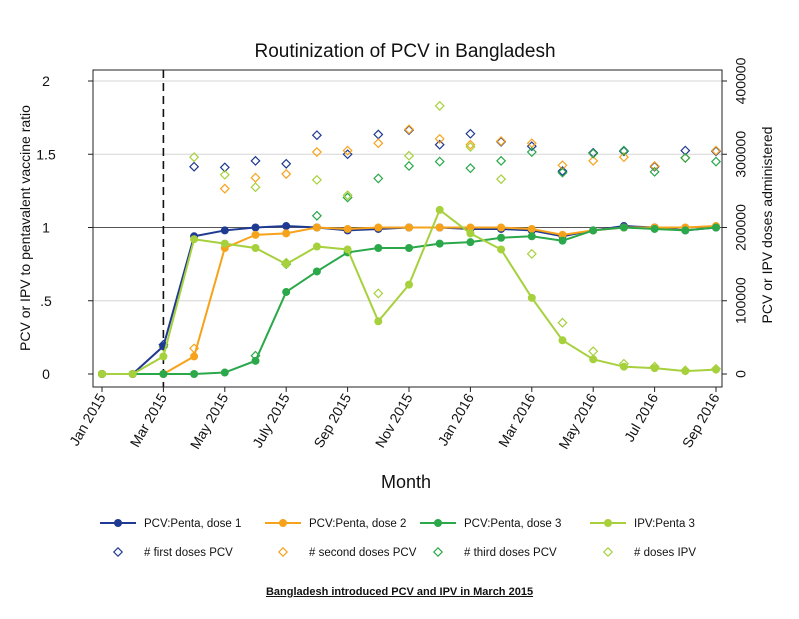  Describe the element at coordinates (394, 420) in the screenshot. I see `x-tick-label: Nov 2015` at that location.